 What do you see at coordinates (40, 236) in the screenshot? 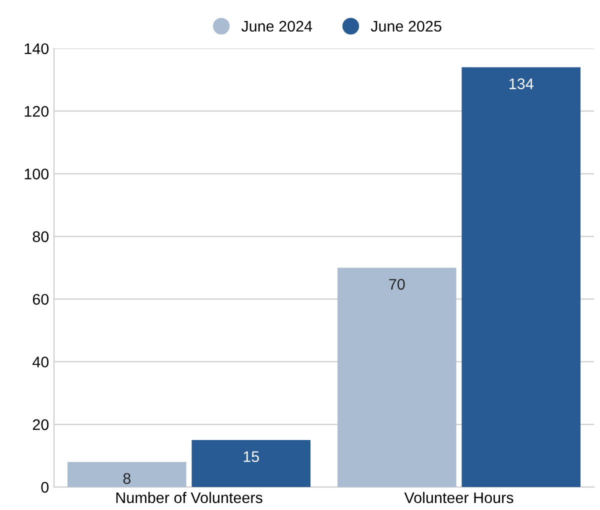
I see `y-tick-label: 80` at bounding box center [40, 236].